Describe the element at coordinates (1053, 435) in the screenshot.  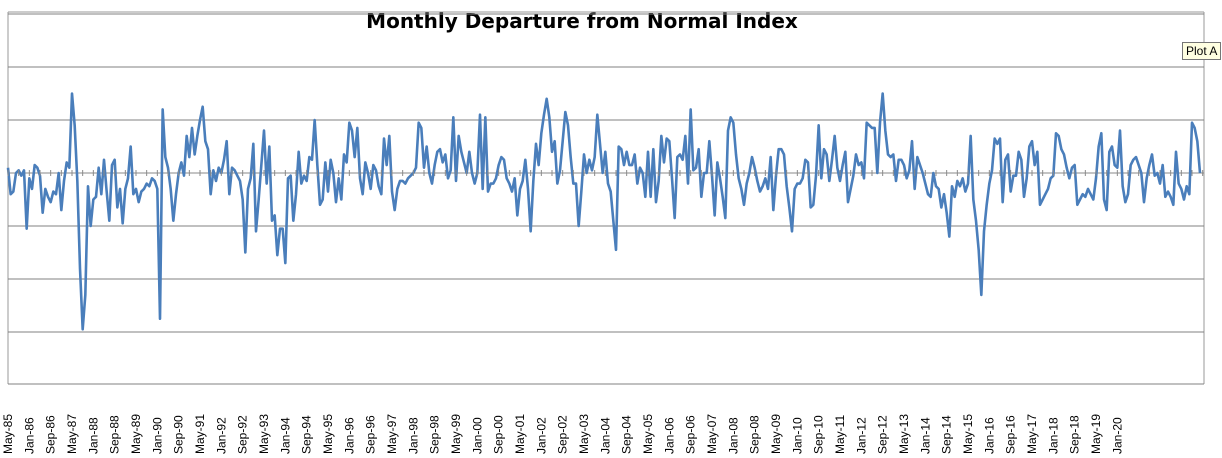
I see `x-tick-label: Jan-18` at that location.